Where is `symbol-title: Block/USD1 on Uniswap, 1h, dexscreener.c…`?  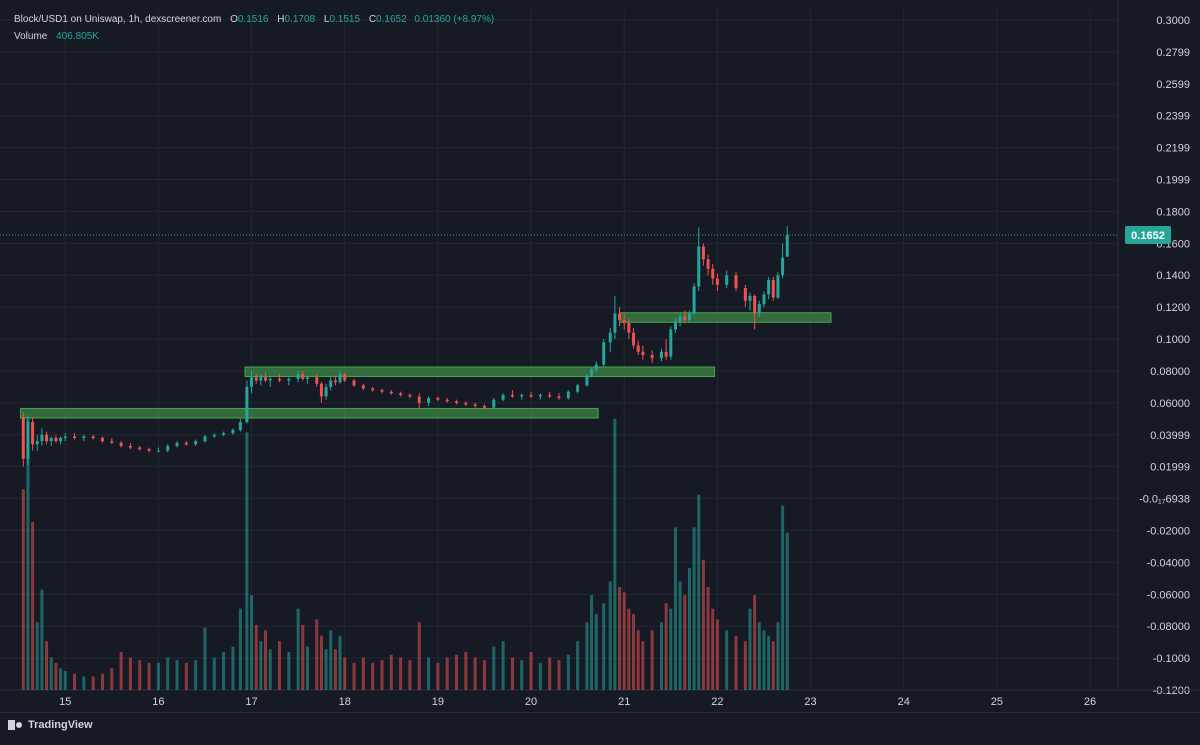 symbol-title: Block/USD1 on Uniswap, 1h, dexscreener.c… is located at coordinates (118, 19).